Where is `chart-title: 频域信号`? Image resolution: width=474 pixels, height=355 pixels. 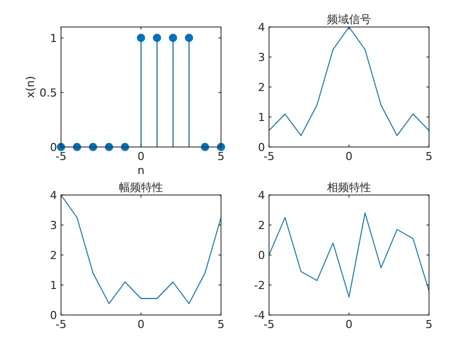 chart-title: 频域信号 is located at coordinates (349, 19).